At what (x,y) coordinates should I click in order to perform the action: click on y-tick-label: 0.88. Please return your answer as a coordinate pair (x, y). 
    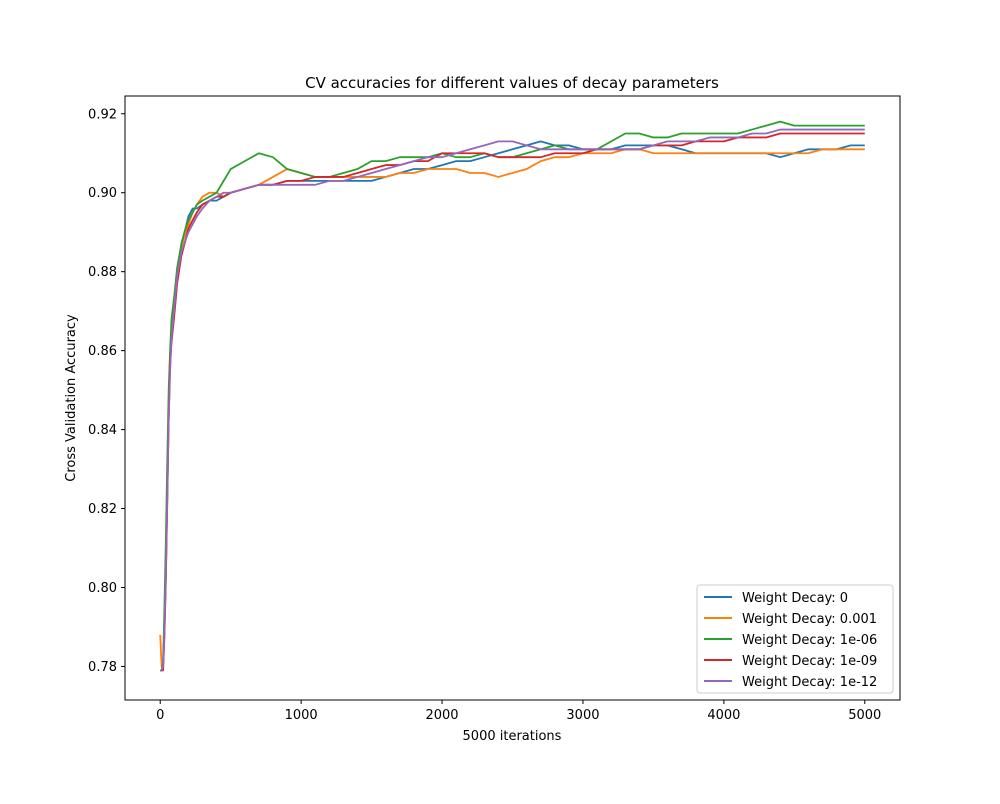
    Looking at the image, I should click on (102, 272).